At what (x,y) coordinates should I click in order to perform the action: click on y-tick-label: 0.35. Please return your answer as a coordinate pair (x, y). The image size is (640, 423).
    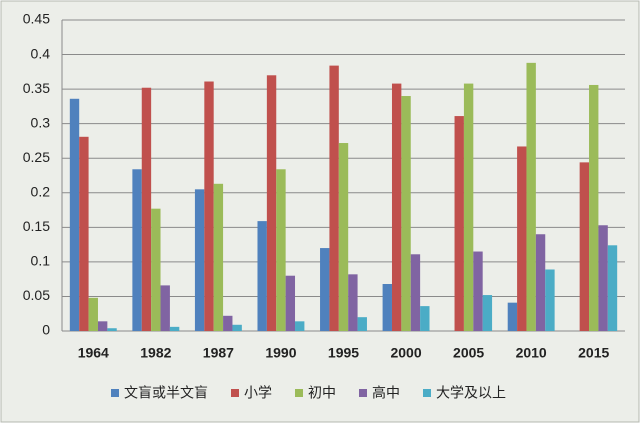
    Looking at the image, I should click on (36, 88).